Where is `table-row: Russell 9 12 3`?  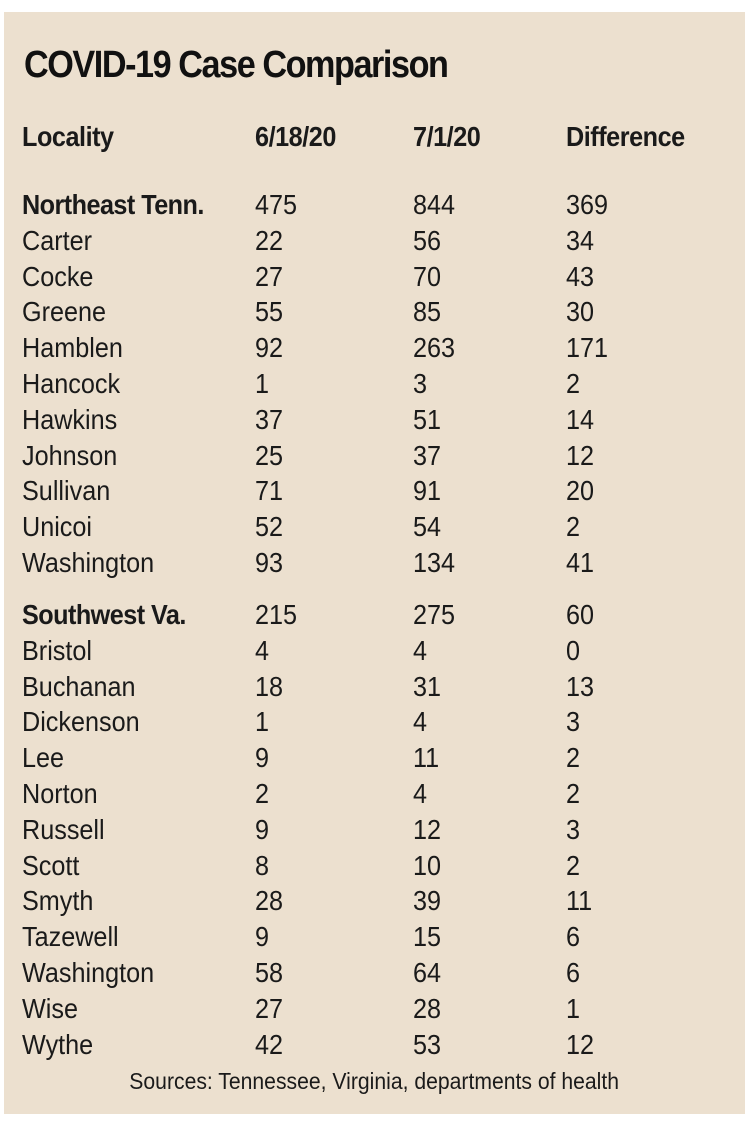
table-row: Russell 9 12 3 is located at coordinates (374, 830).